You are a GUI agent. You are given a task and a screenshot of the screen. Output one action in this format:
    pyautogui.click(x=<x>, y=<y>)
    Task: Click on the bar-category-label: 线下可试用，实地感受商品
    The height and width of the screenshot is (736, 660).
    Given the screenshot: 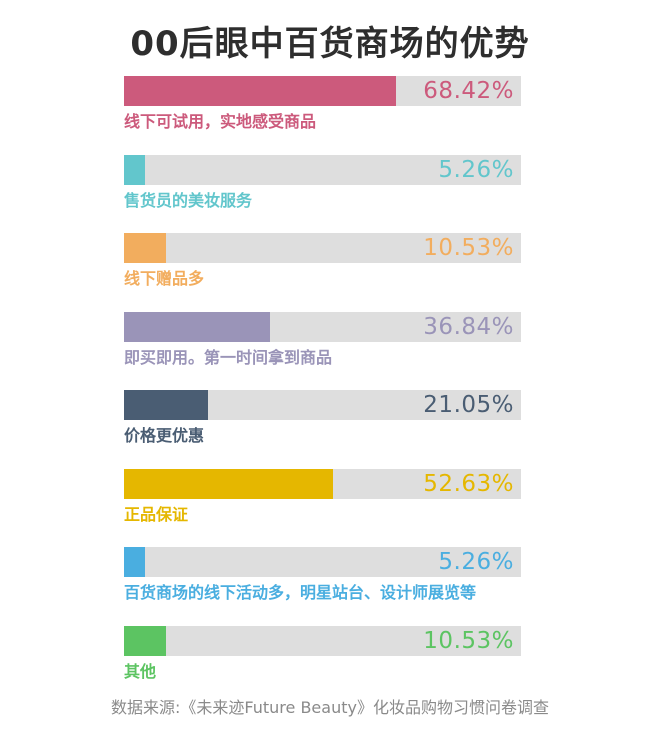 What is the action you would take?
    pyautogui.click(x=220, y=121)
    